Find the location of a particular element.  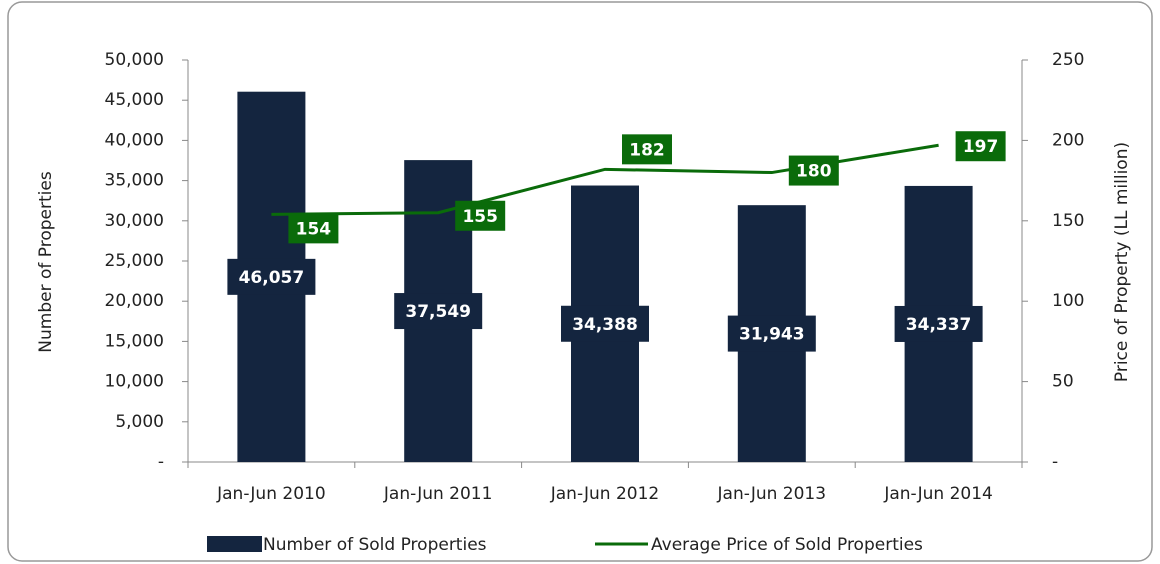

x-tick-label: Jan-Jun 2011 is located at coordinates (438, 494).